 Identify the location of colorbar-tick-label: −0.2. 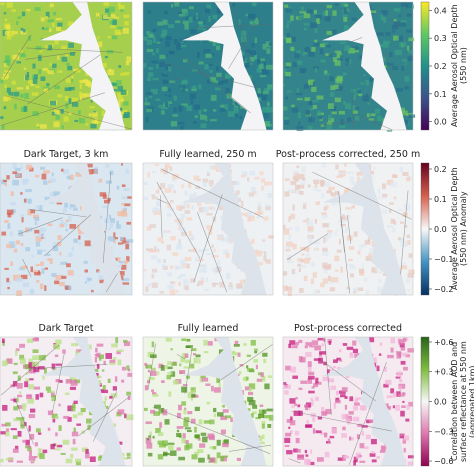
(443, 289).